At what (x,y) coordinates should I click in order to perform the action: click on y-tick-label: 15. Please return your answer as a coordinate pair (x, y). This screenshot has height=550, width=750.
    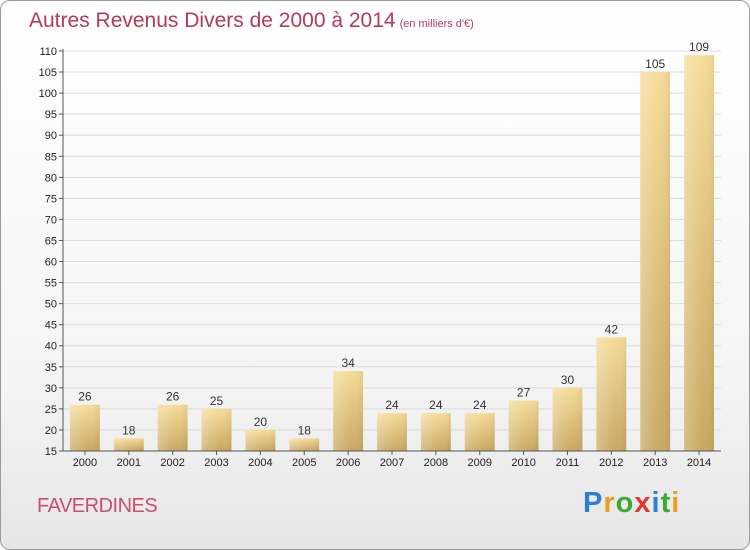
    Looking at the image, I should click on (51, 452).